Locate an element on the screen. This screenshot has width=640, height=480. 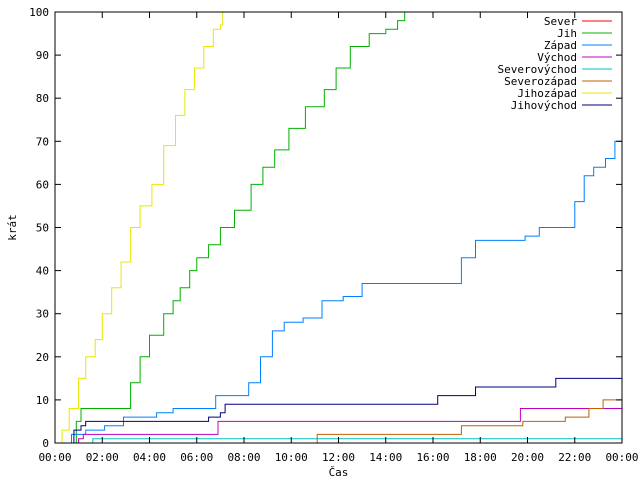
x-tick-label: 02:00 is located at coordinates (102, 457).